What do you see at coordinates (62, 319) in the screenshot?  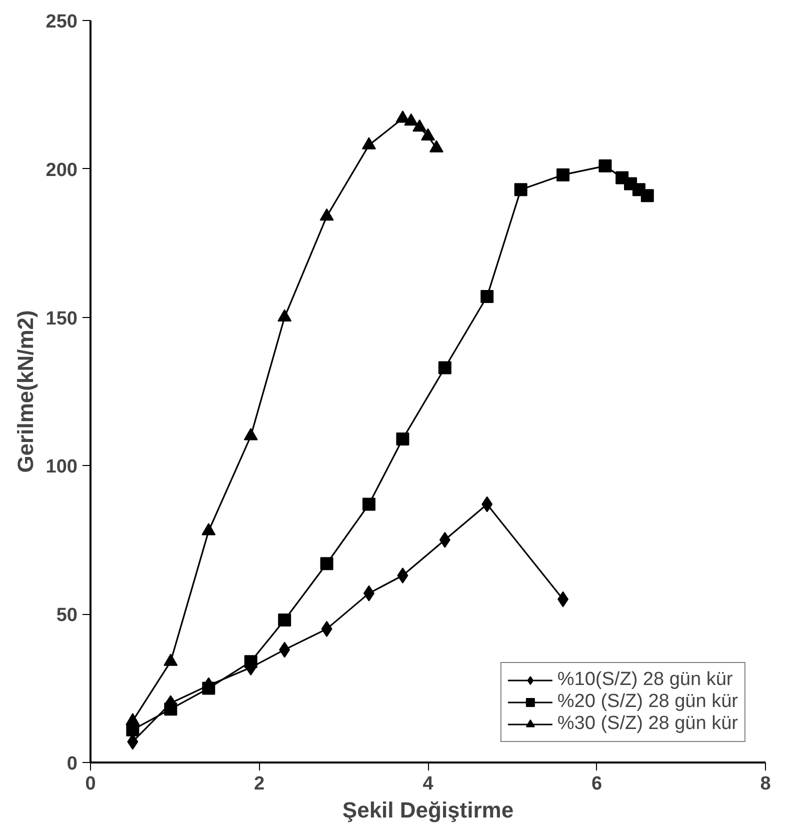 I see `y-tick-label: 150` at bounding box center [62, 319].